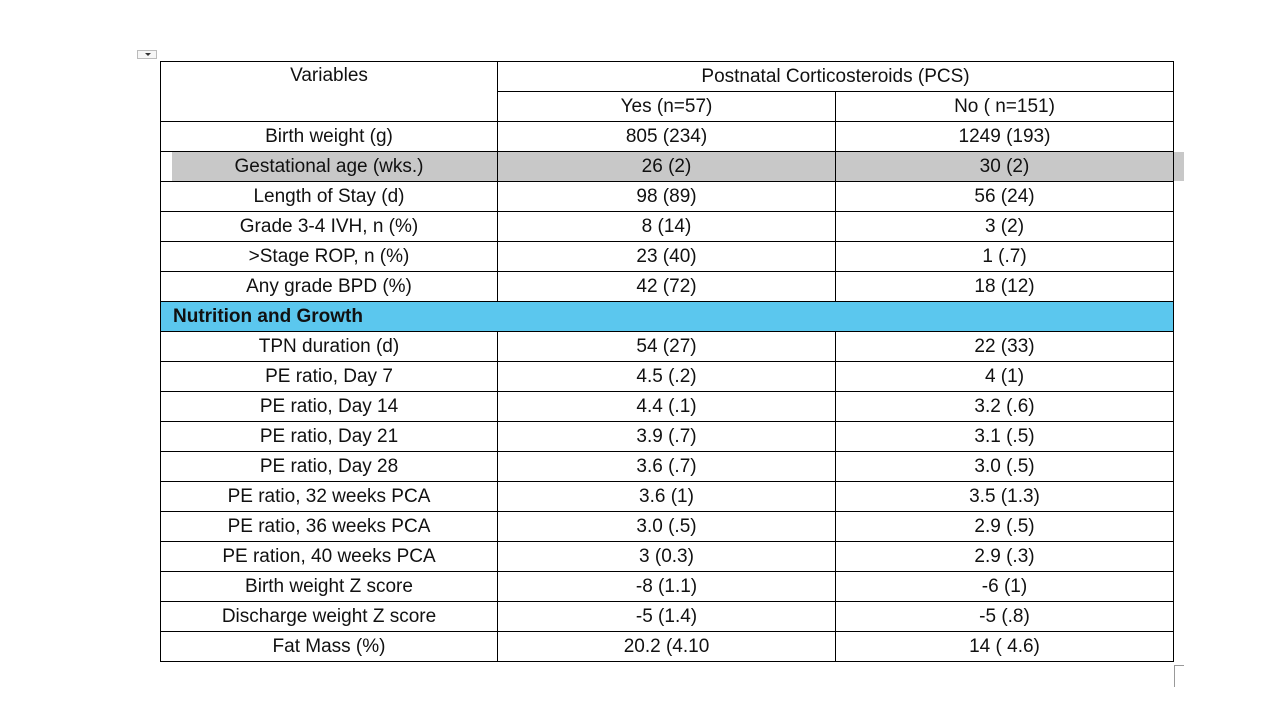  What do you see at coordinates (835, 76) in the screenshot?
I see `header-group: Postnatal Corticosteroids (PCS)` at bounding box center [835, 76].